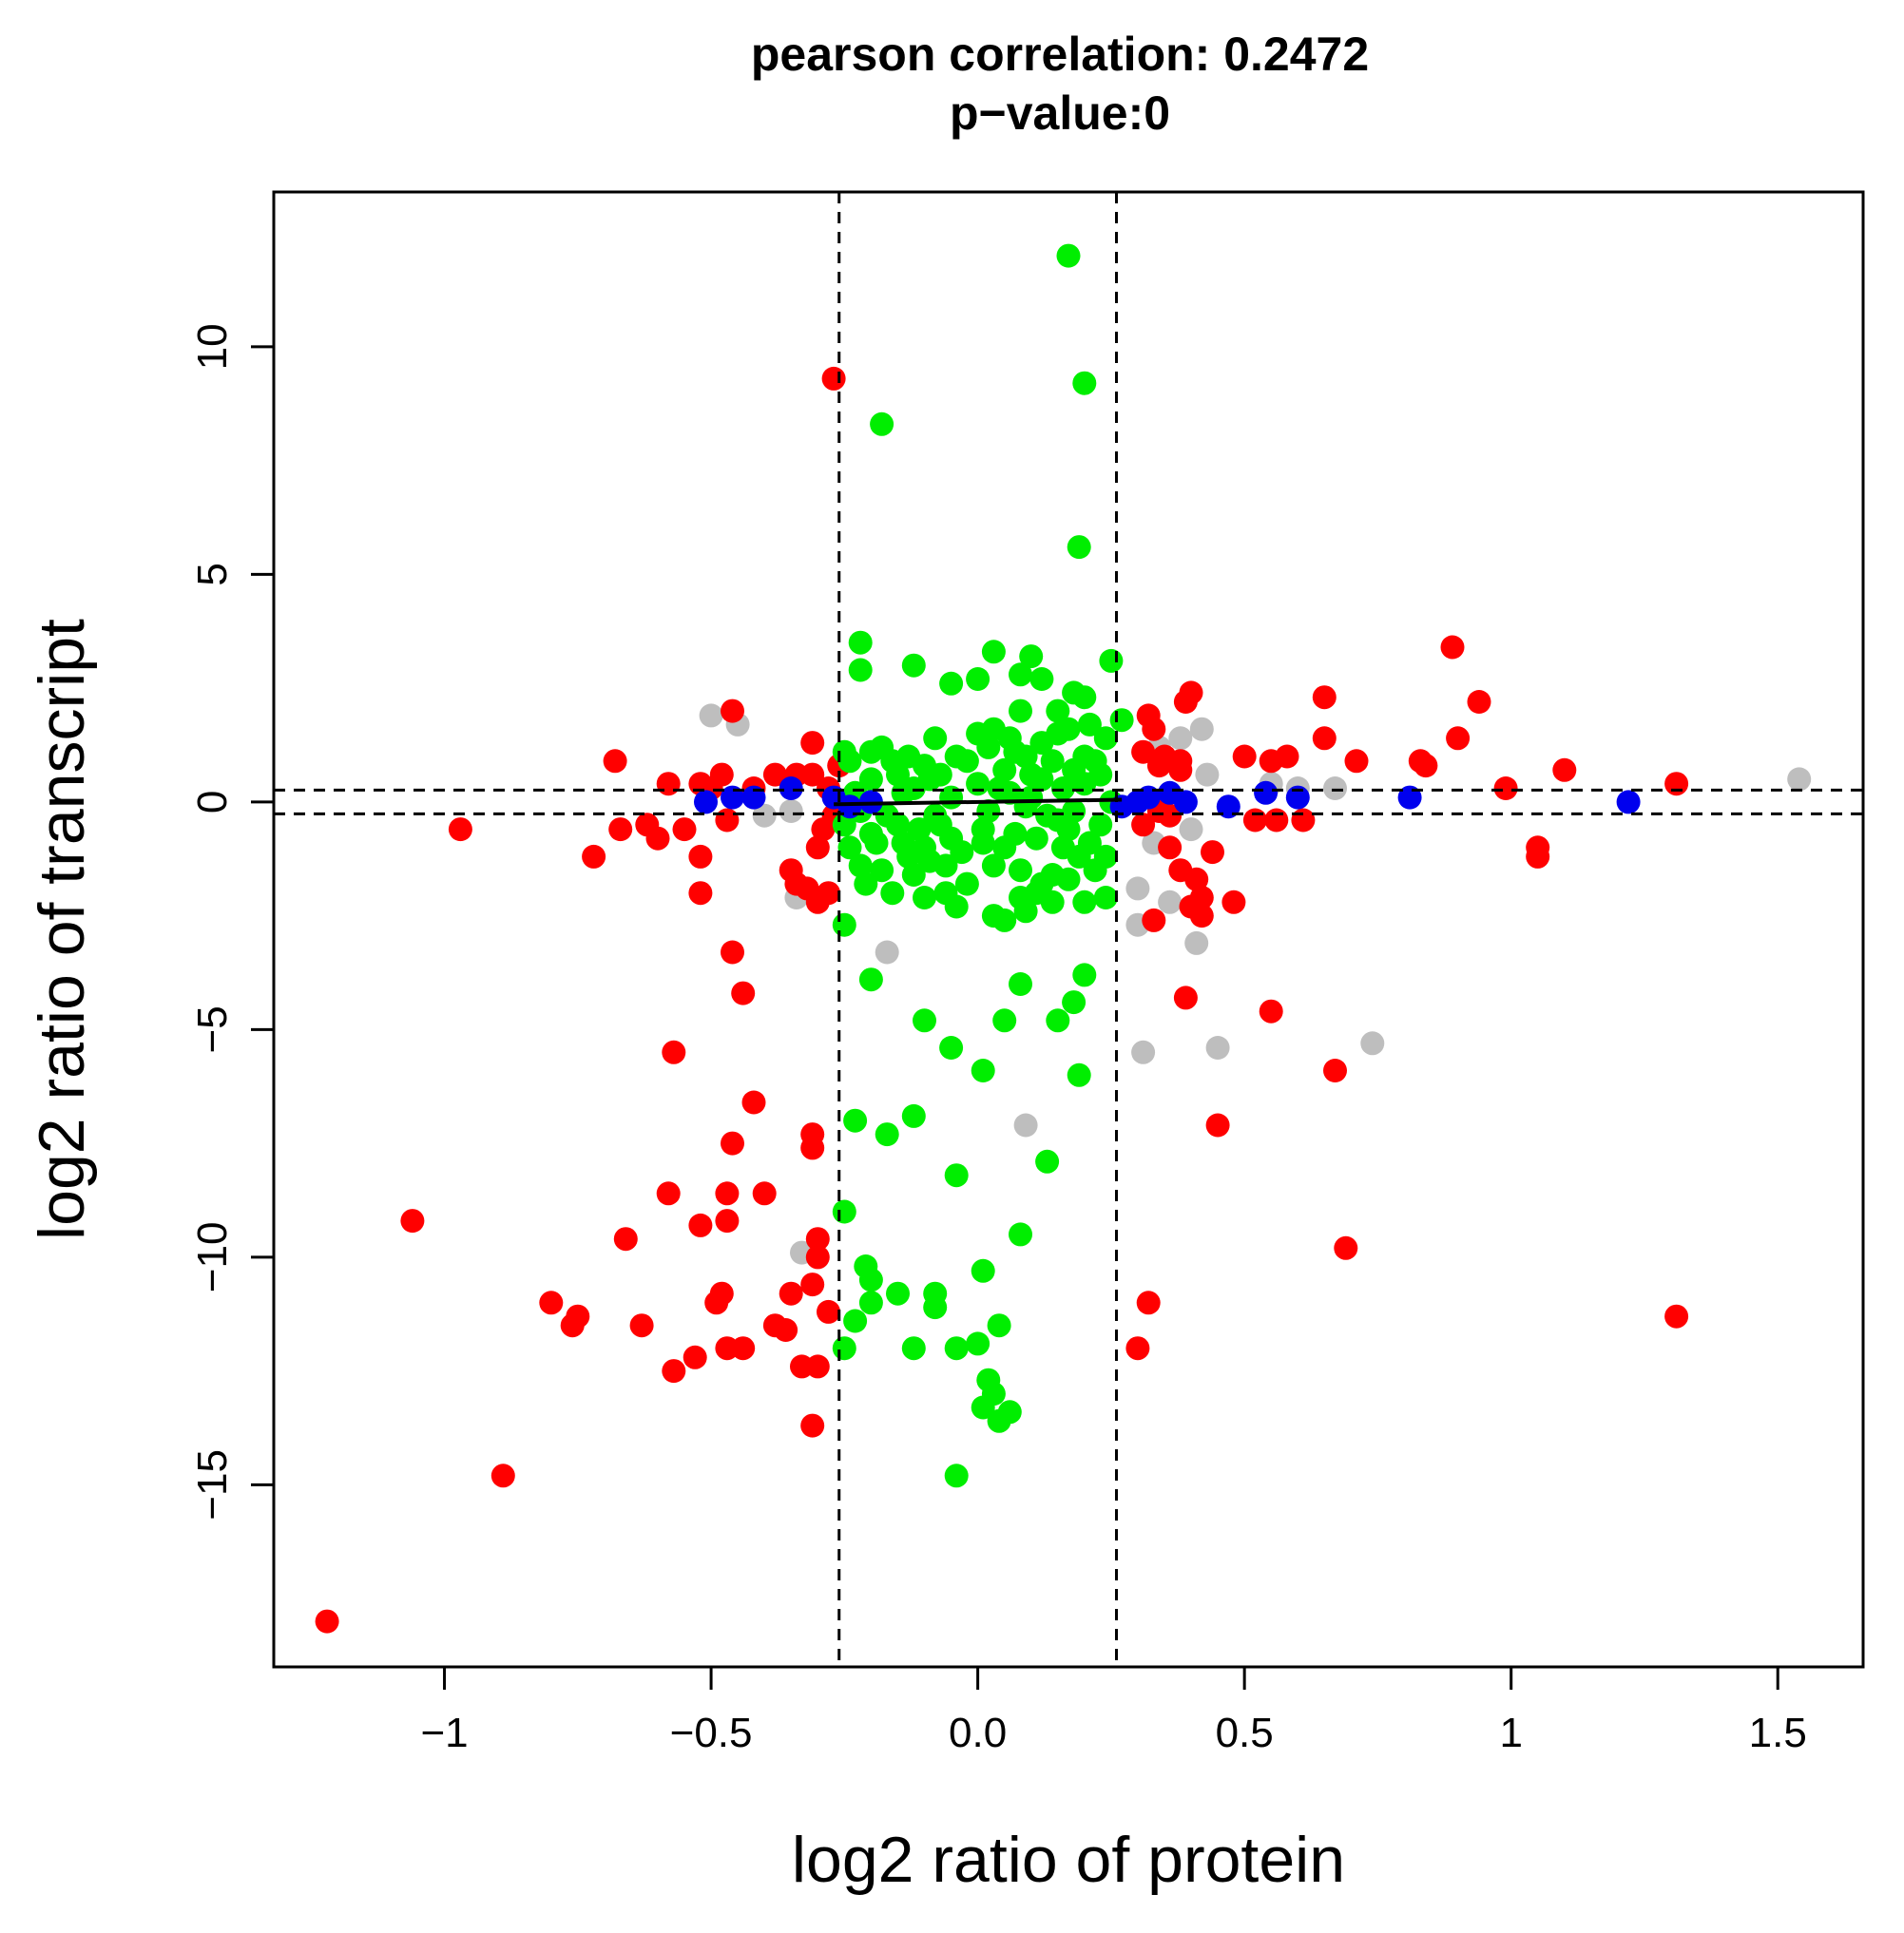 The width and height of the screenshot is (1904, 1933). What do you see at coordinates (1114, 1710) in the screenshot?
I see `x-axis: −1 −0.5 0.0 0.5 1 1.5` at bounding box center [1114, 1710].